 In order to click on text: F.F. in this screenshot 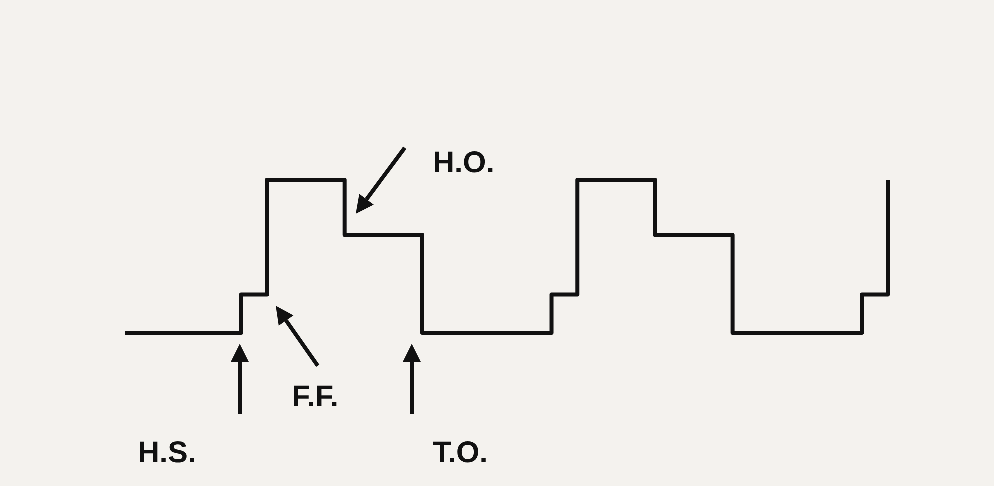, I will do `click(315, 397)`.